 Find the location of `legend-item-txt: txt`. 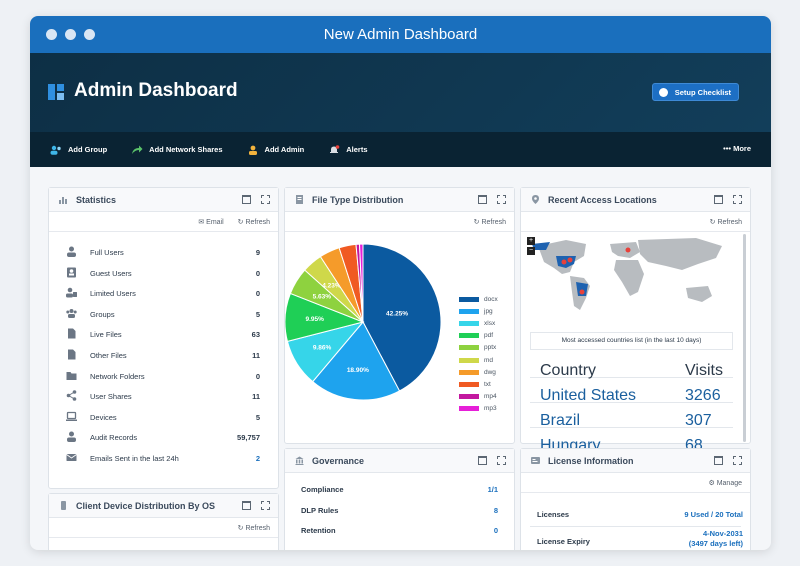

legend-item-txt: txt is located at coordinates (475, 384).